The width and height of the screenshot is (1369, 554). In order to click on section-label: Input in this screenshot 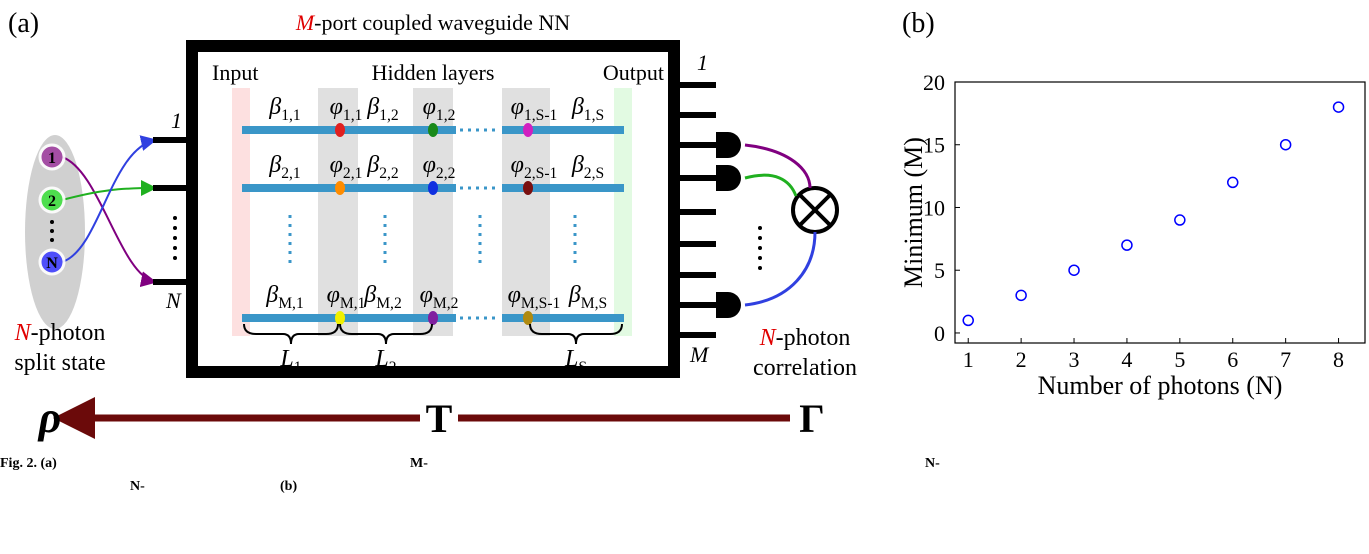, I will do `click(235, 72)`.